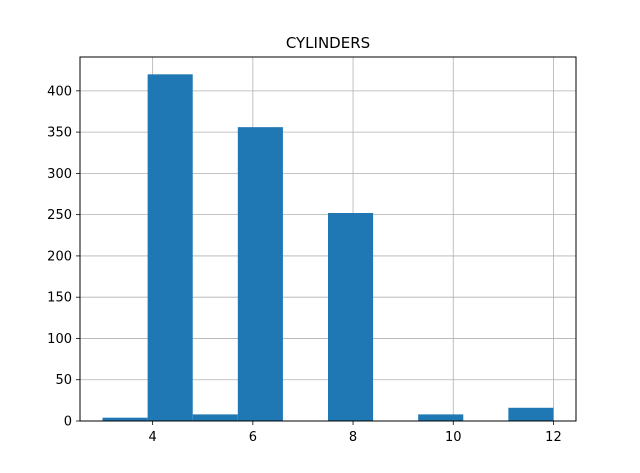 Image resolution: width=640 pixels, height=473 pixels. Describe the element at coordinates (453, 437) in the screenshot. I see `x-tick-label: 10` at that location.